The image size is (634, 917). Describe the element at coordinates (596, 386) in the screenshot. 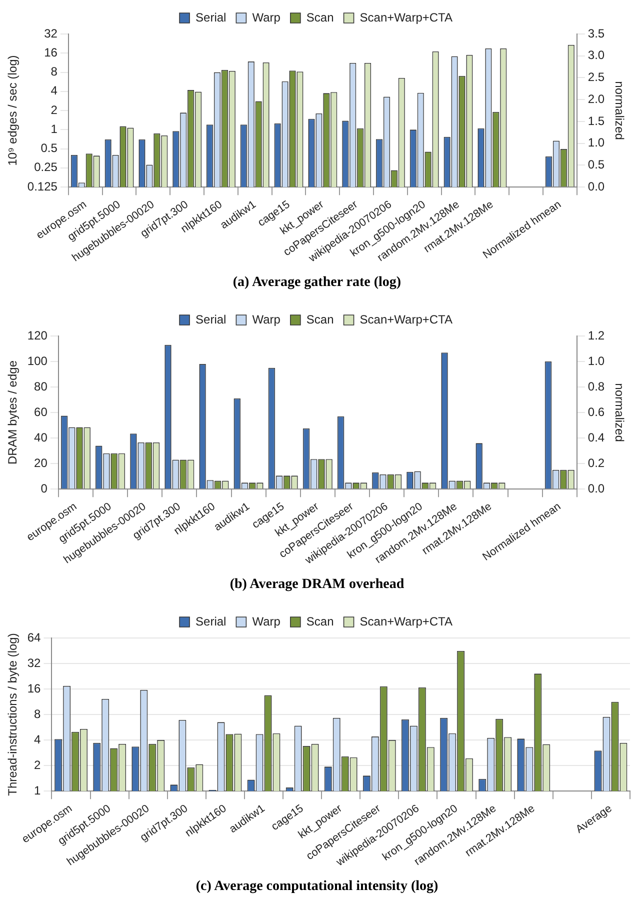

I see `y2-tick-label: 0.8` at that location.